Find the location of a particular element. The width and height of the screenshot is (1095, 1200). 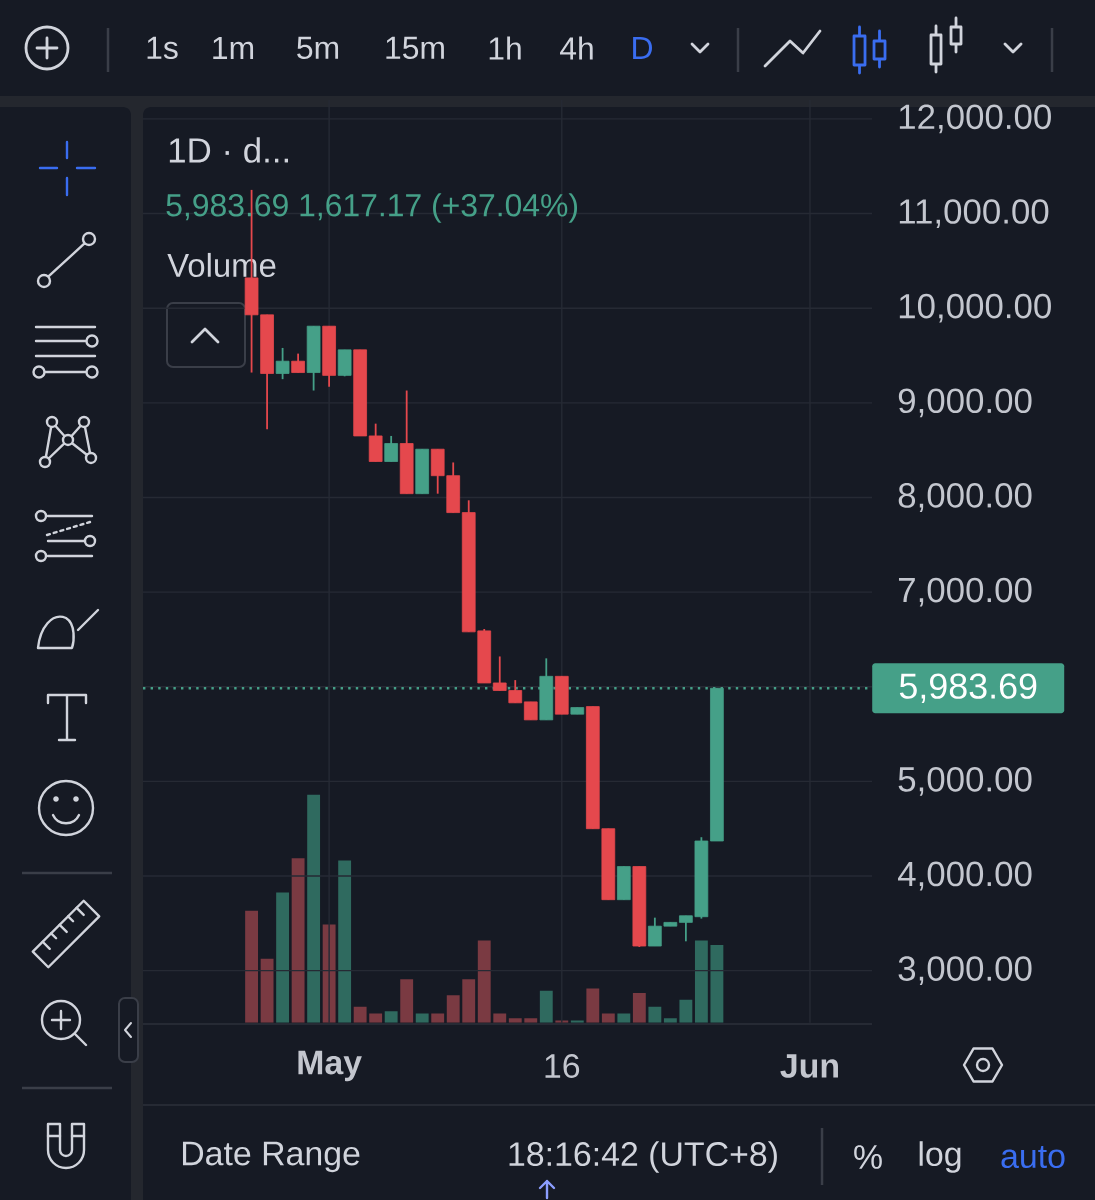

text: 5m is located at coordinates (318, 48).